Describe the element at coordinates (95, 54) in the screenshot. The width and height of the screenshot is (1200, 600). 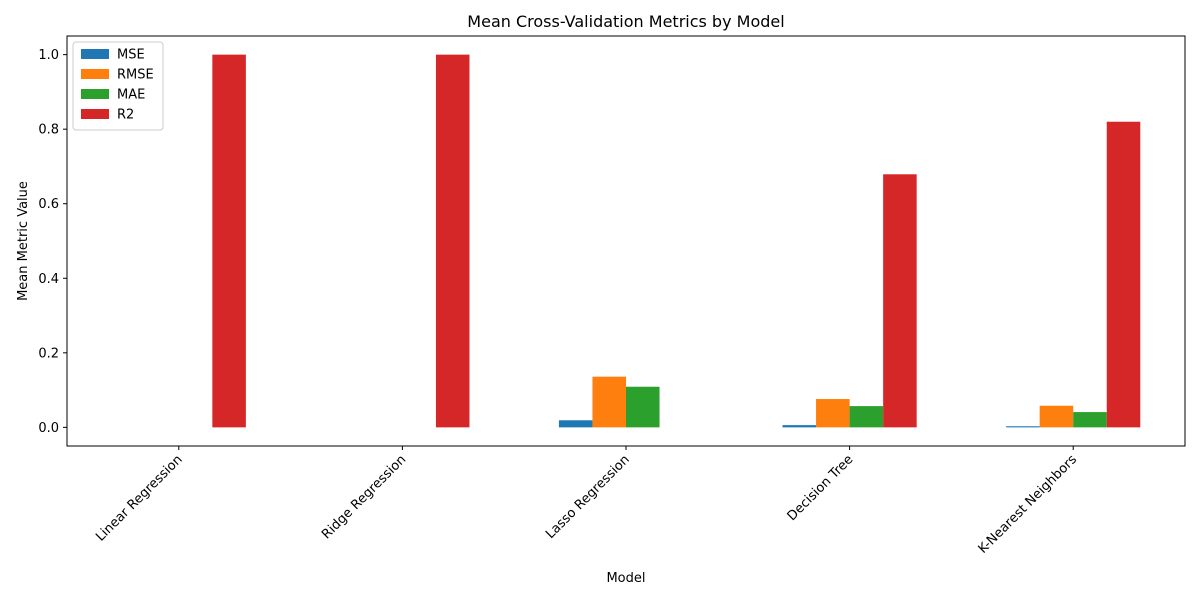
I see `legend-swatch-mse` at that location.